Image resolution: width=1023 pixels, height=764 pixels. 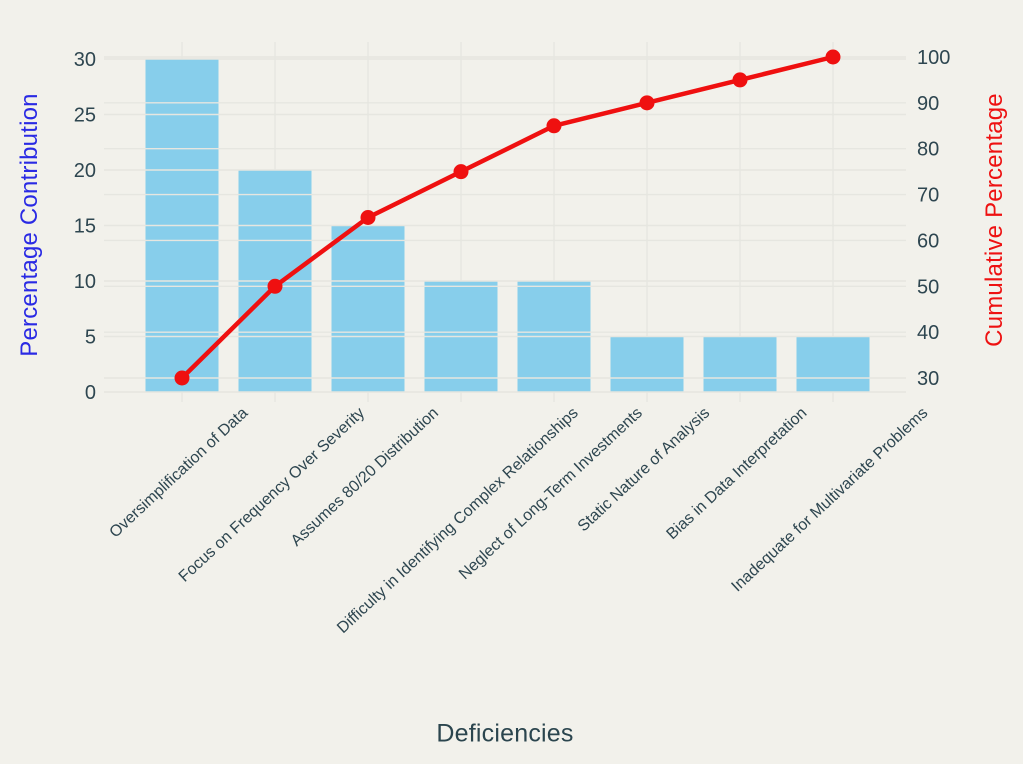 What do you see at coordinates (505, 733) in the screenshot?
I see `x-axis-title: Deficiencies` at bounding box center [505, 733].